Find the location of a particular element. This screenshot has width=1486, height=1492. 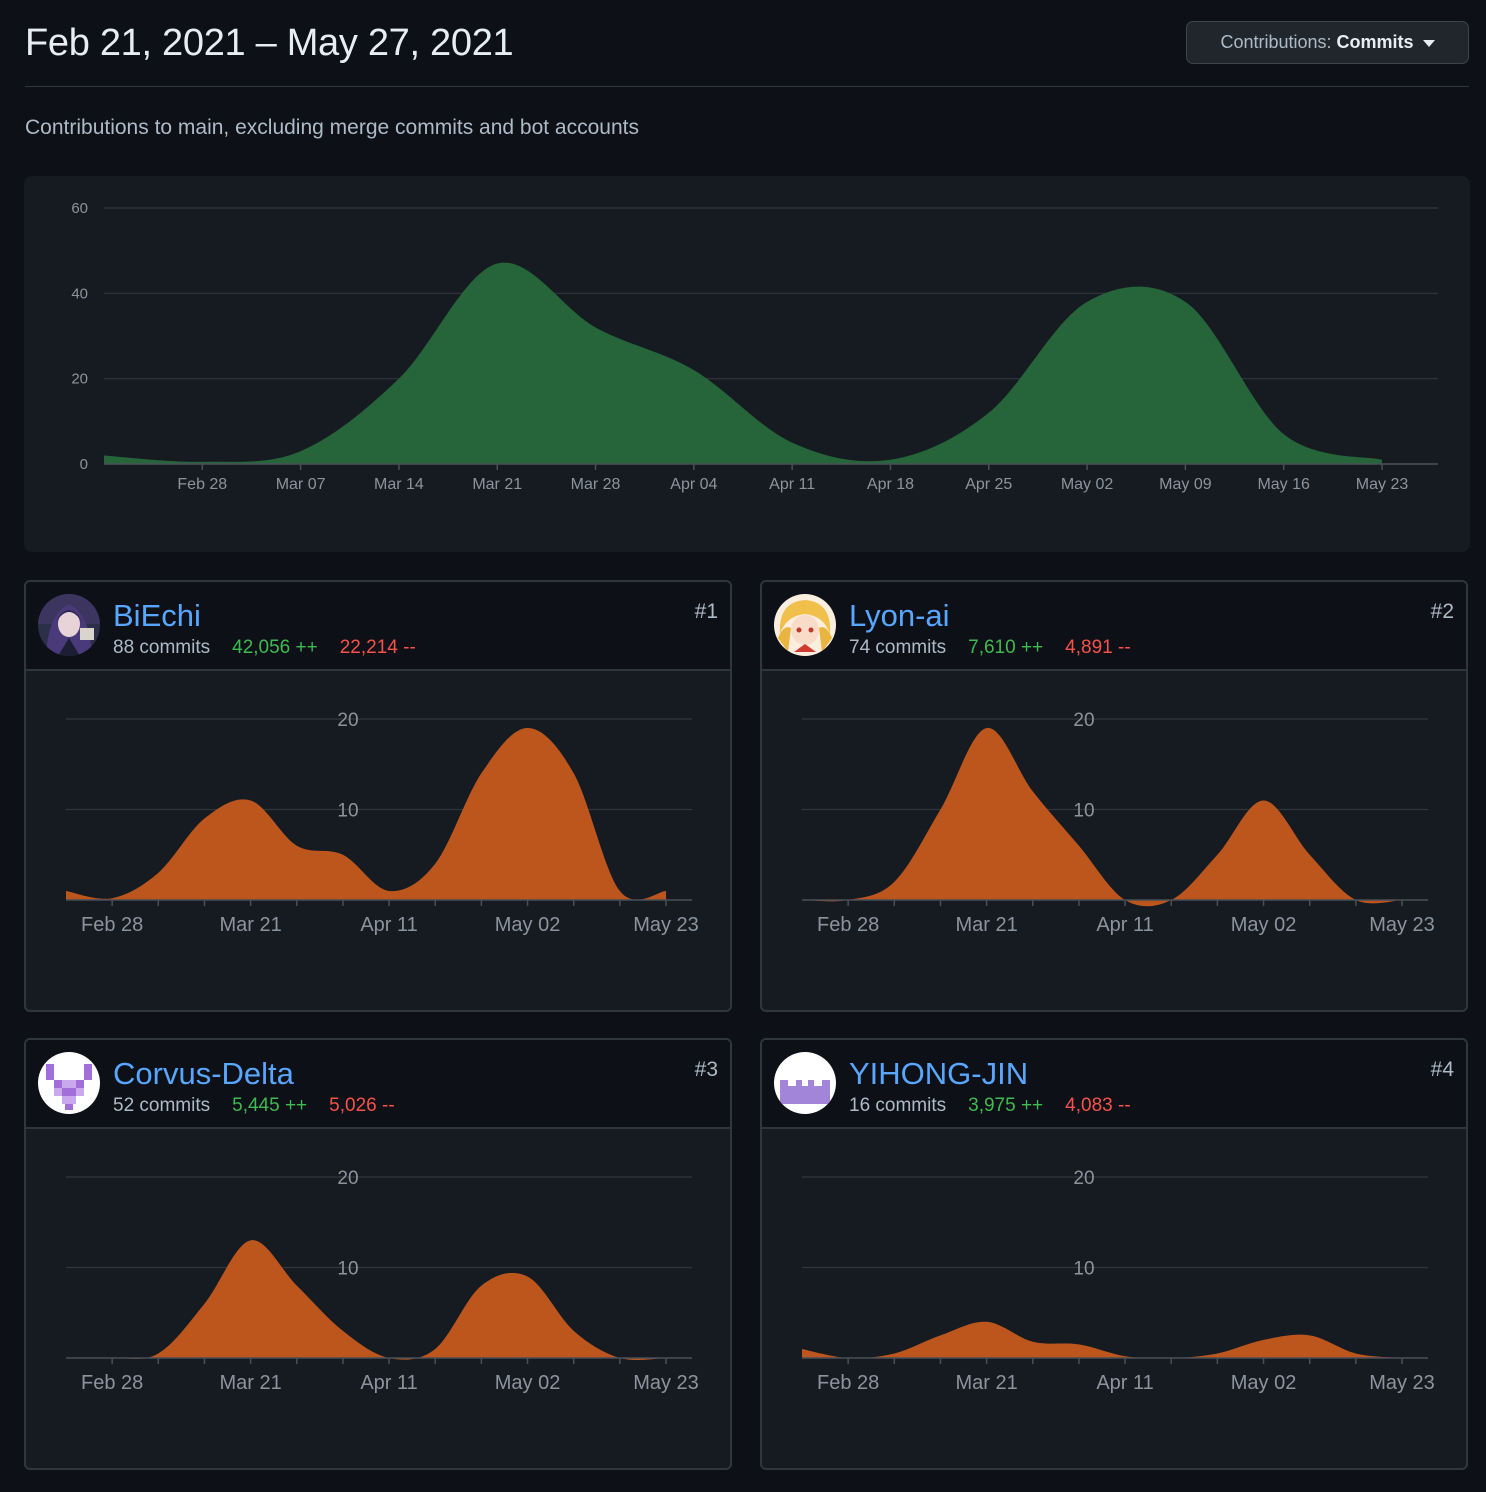

x-tick-label: Apr 25 is located at coordinates (988, 484).